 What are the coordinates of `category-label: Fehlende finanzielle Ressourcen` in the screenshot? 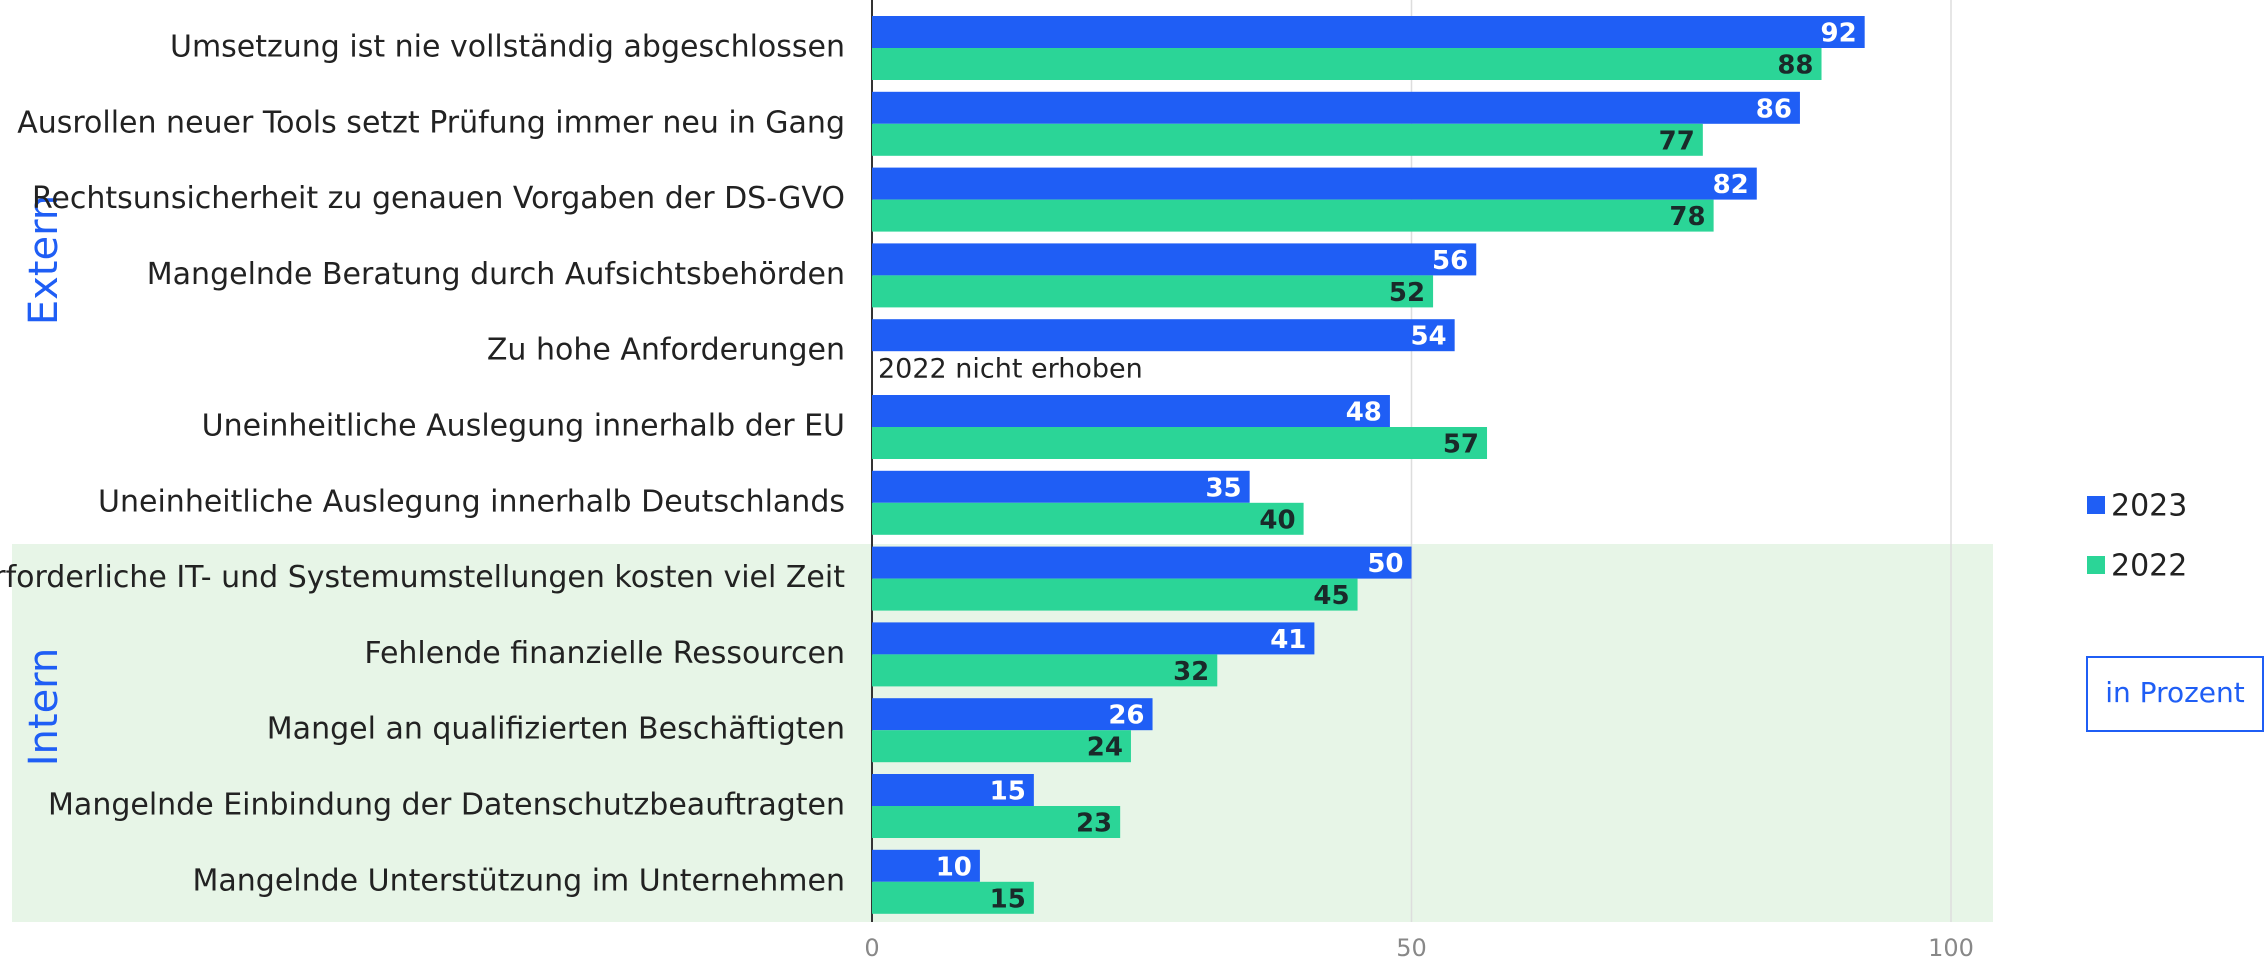 It's located at (604, 653).